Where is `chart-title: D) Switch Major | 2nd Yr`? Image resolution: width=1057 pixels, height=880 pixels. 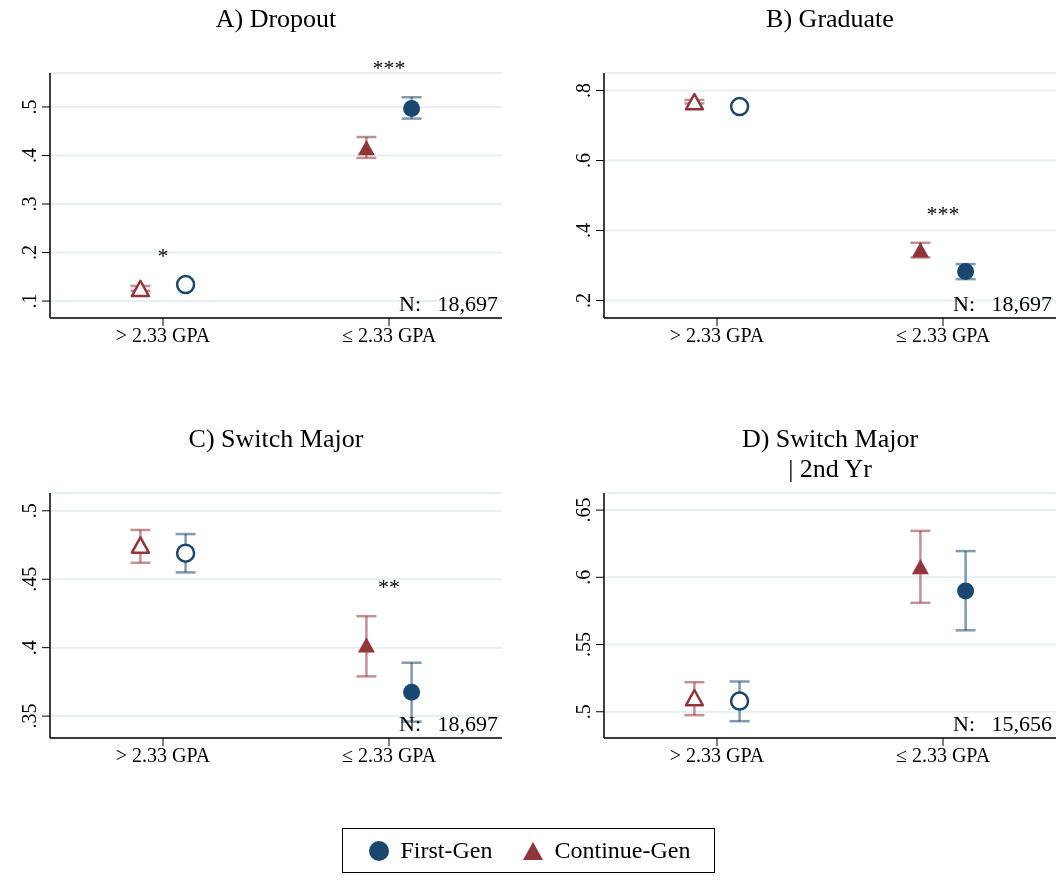 chart-title: D) Switch Major | 2nd Yr is located at coordinates (830, 454).